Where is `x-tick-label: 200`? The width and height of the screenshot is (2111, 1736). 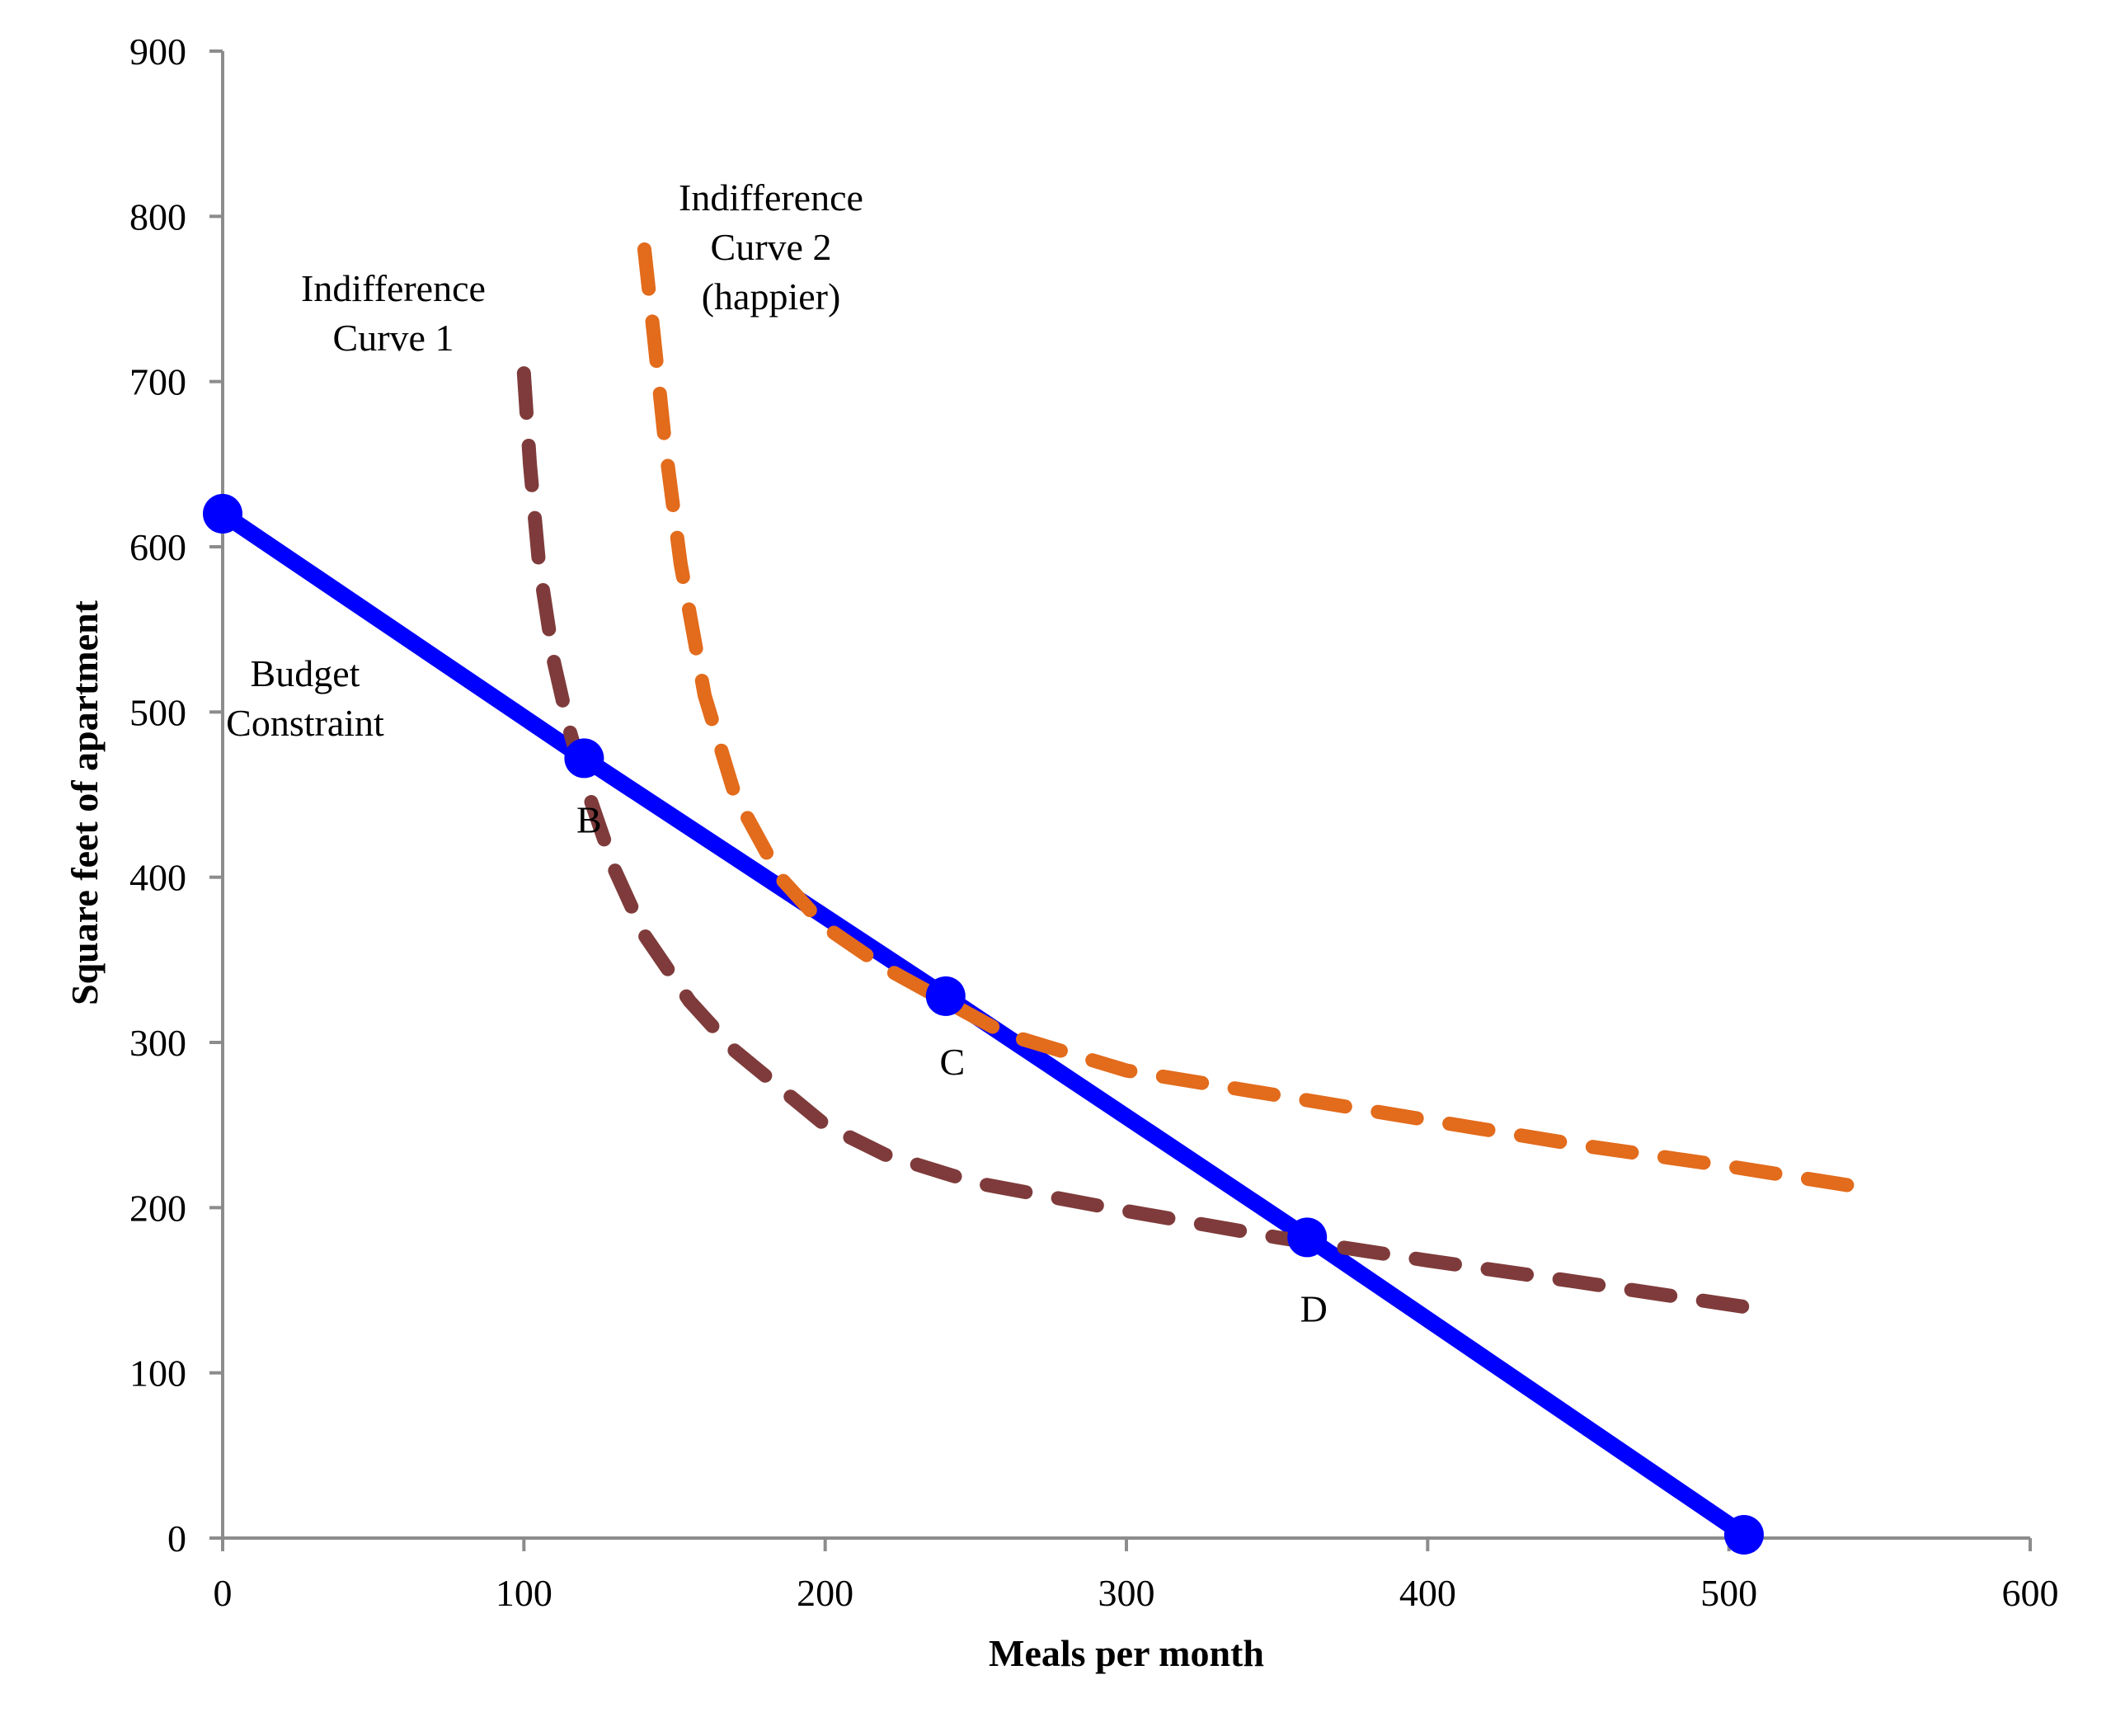 x-tick-label: 200 is located at coordinates (825, 1593).